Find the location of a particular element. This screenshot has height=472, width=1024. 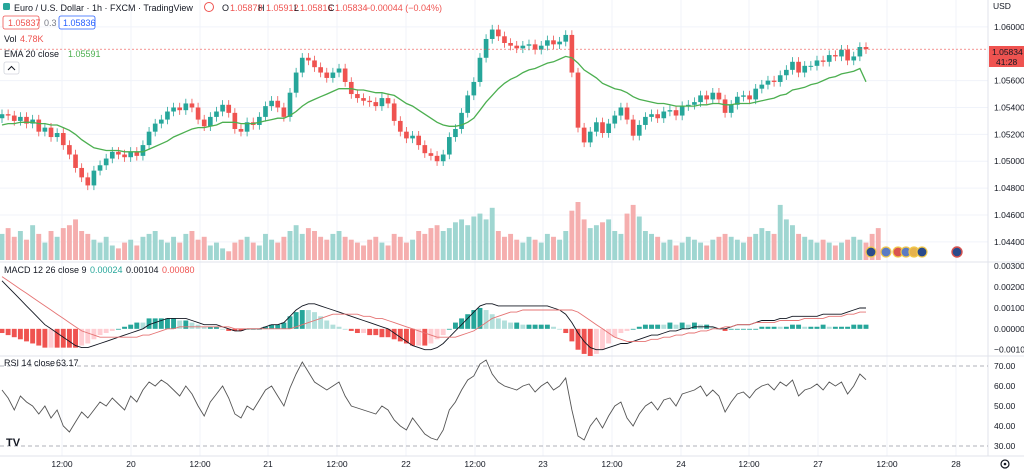

collapse-legend-button is located at coordinates (11, 68).